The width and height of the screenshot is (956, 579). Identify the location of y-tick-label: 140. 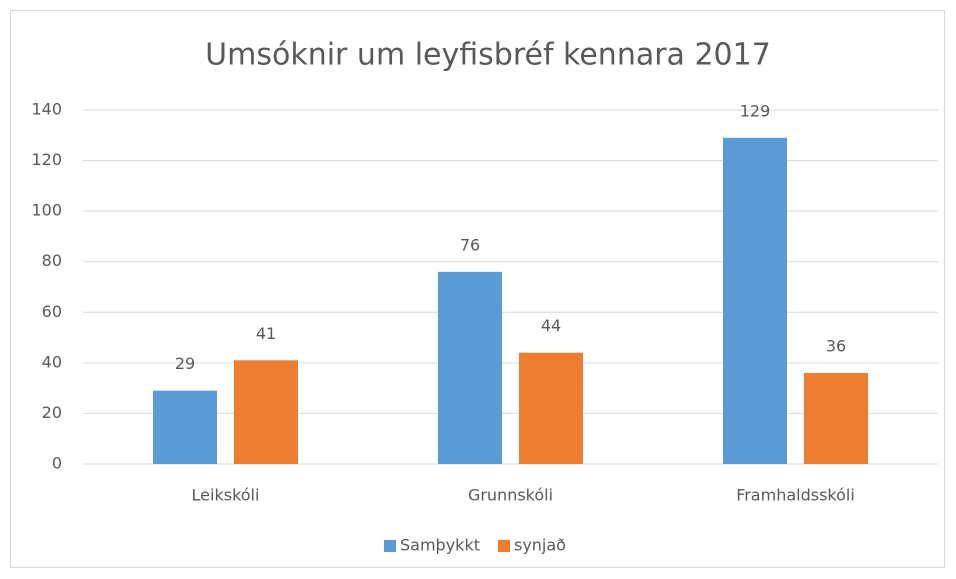
(46, 109).